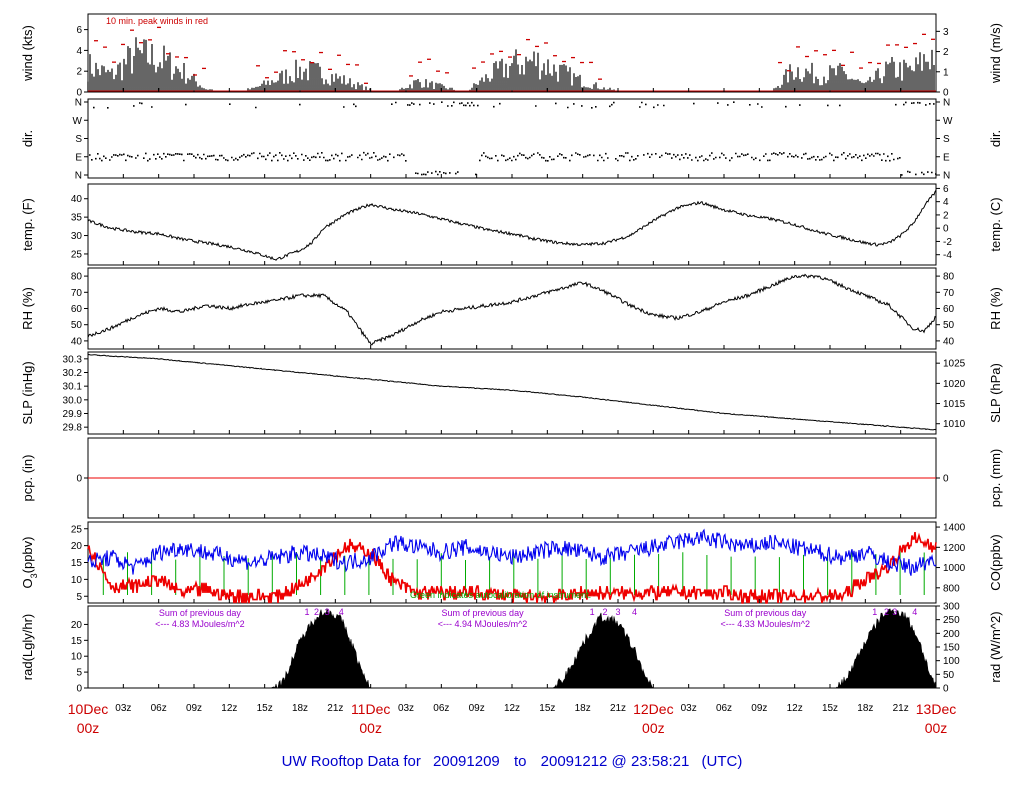 The image size is (1024, 800). I want to click on hour-tick-label: 21z, so click(618, 708).